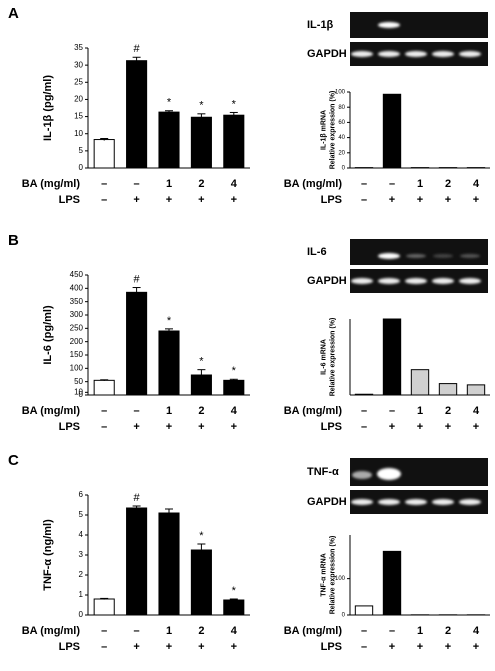 The width and height of the screenshot is (495, 671). What do you see at coordinates (48, 555) in the screenshot?
I see `y-axis-label: TNF-α (ng/ml)` at bounding box center [48, 555].